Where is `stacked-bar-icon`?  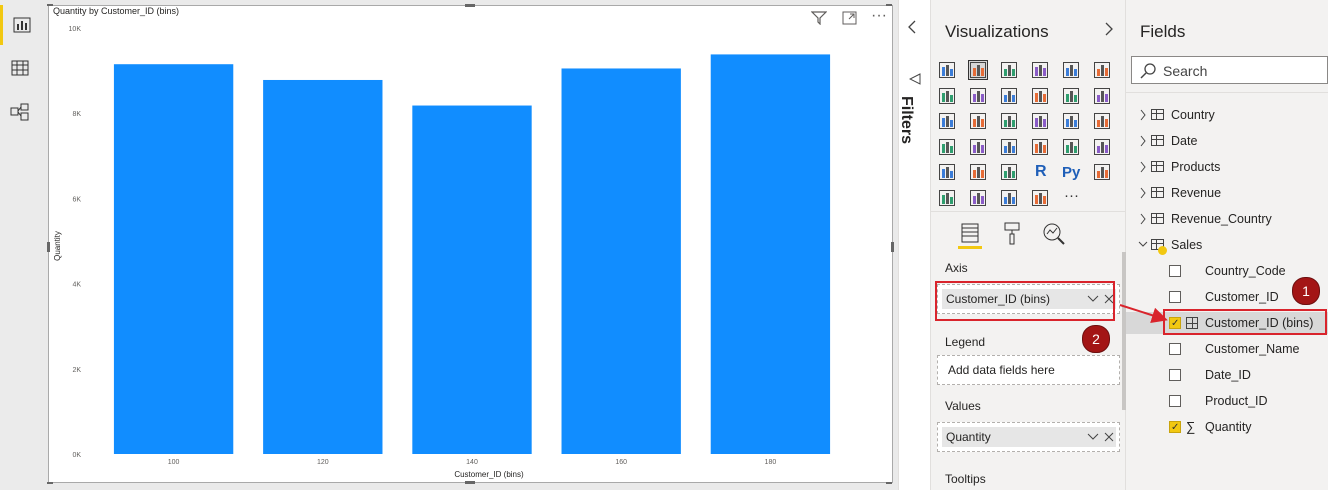
stacked-bar-icon is located at coordinates (947, 70).